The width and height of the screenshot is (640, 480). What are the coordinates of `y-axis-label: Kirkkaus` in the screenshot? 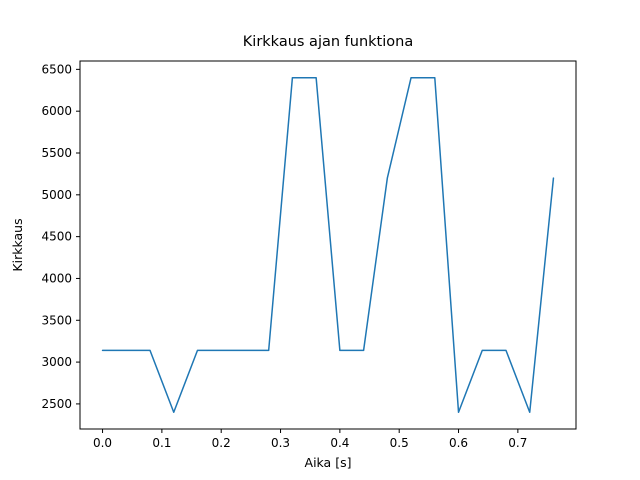 It's located at (17, 244).